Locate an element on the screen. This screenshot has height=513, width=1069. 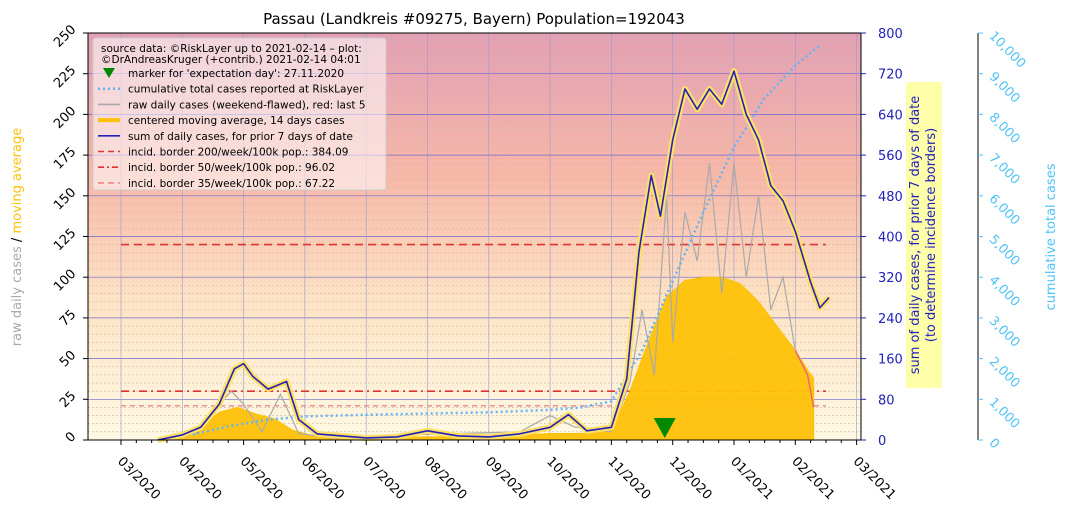
legend-handle-marker is located at coordinates (109, 73).